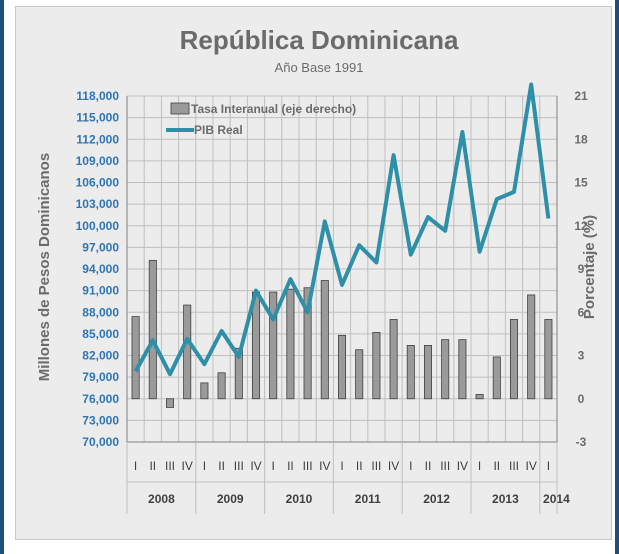 Image resolution: width=619 pixels, height=554 pixels. Describe the element at coordinates (44, 267) in the screenshot. I see `left-axis-label: Millones de Pesos Dominicanos` at that location.